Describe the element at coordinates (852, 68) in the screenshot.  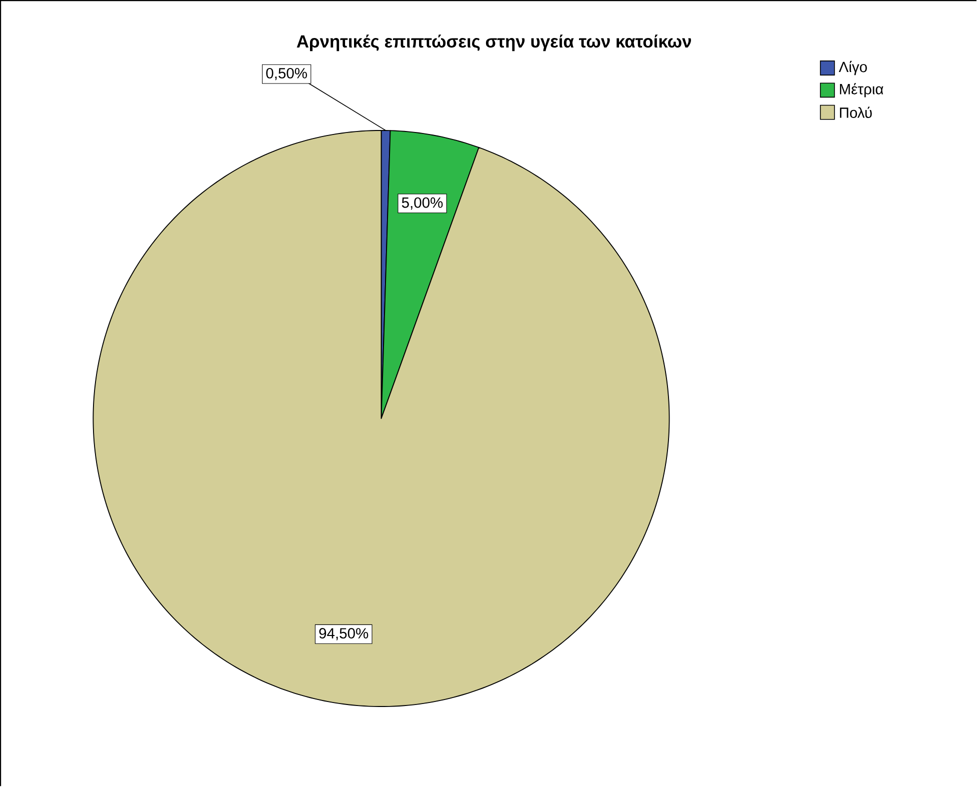
I see `legend-label: Λίγο` at that location.